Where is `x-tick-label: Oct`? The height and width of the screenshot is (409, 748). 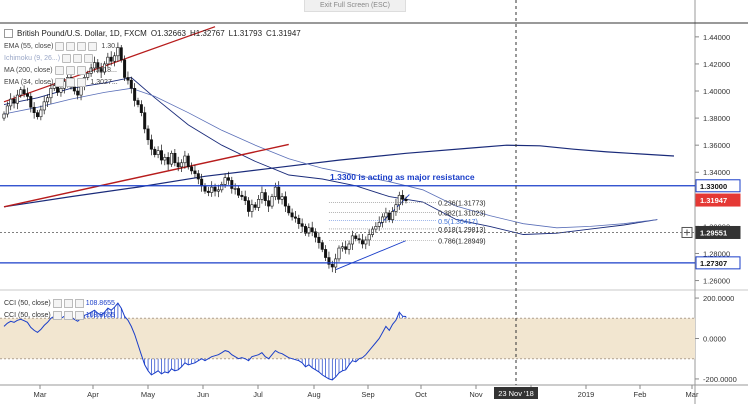
x-tick-label: Oct is located at coordinates (421, 394).